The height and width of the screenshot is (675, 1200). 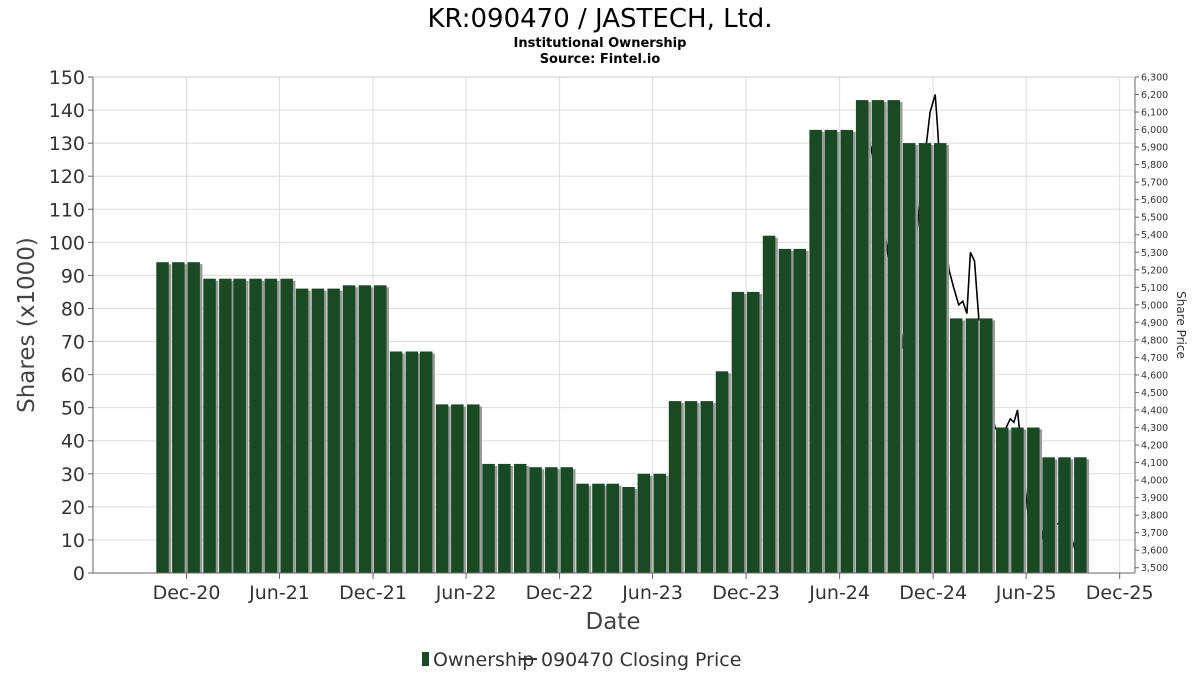 I want to click on y-tick-label: 40, so click(x=73, y=442).